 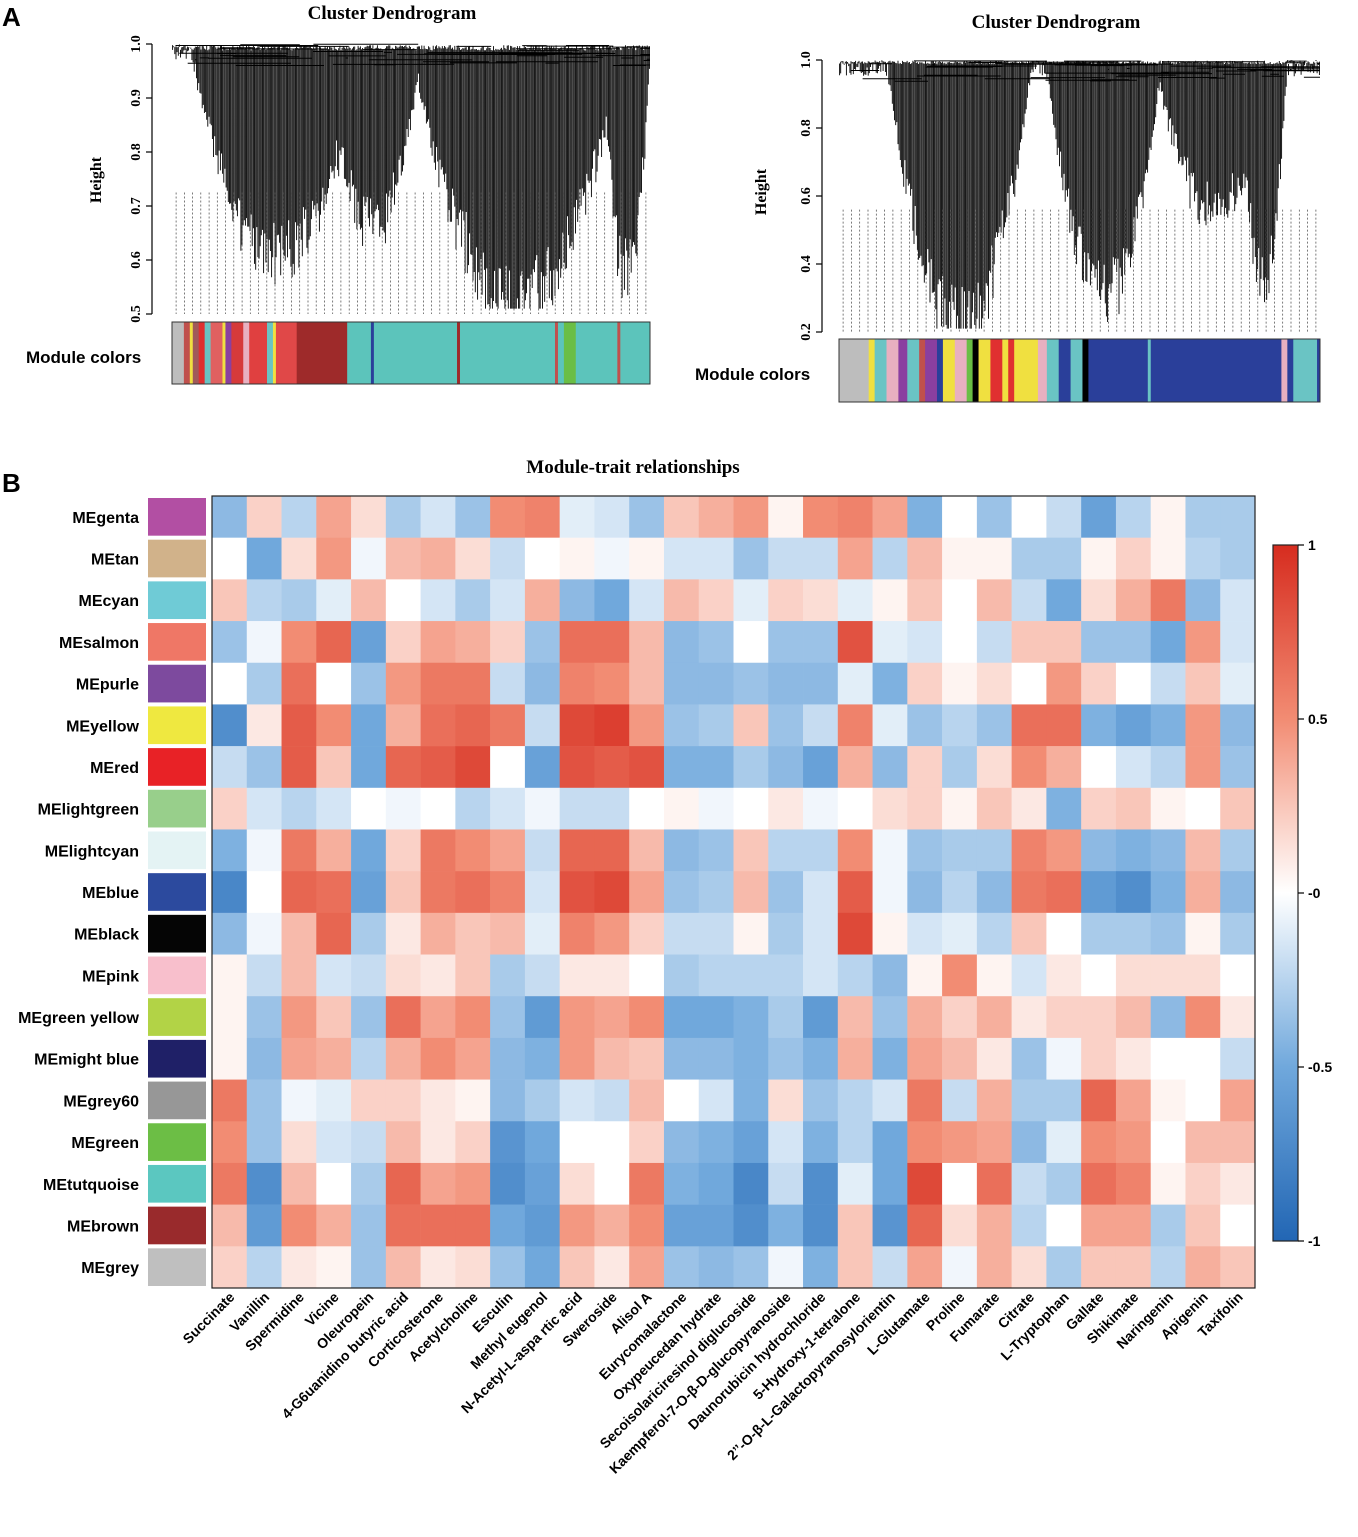 I want to click on row-label: MEtan, so click(x=115, y=560).